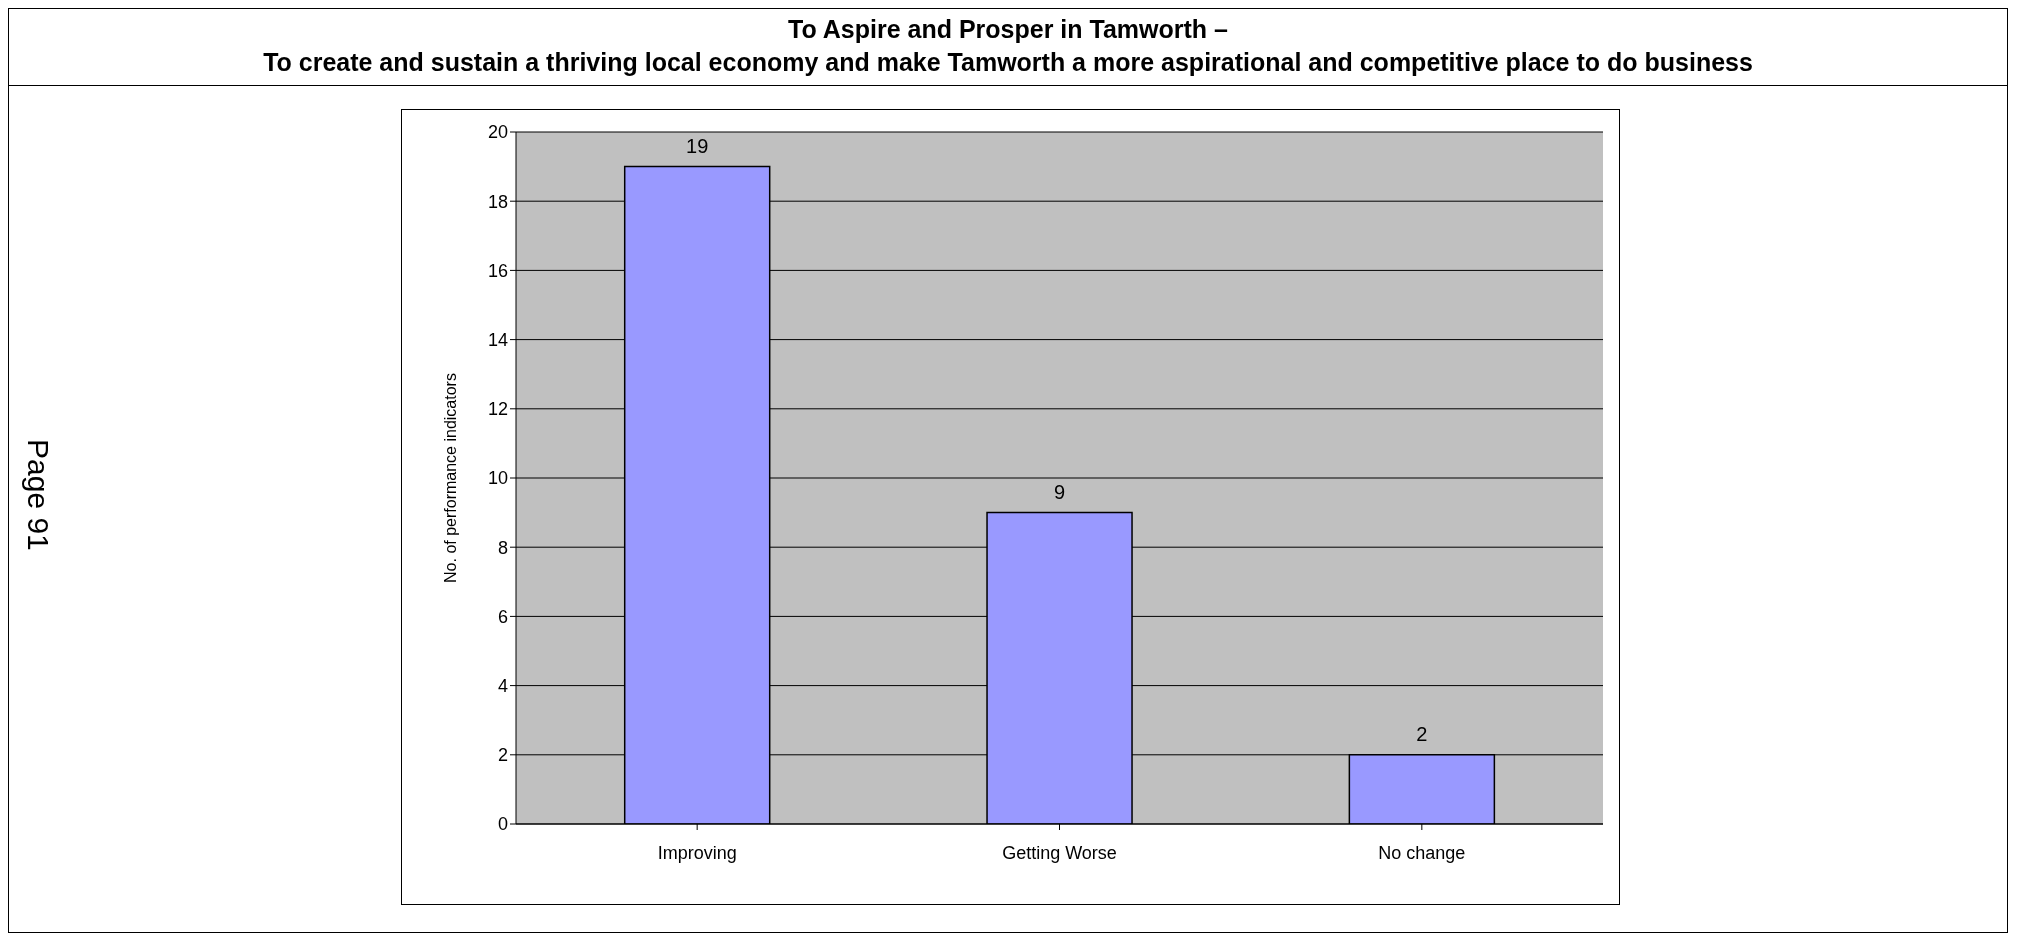 This screenshot has width=2017, height=941. Describe the element at coordinates (497, 478) in the screenshot. I see `y-tick-label: 10` at that location.